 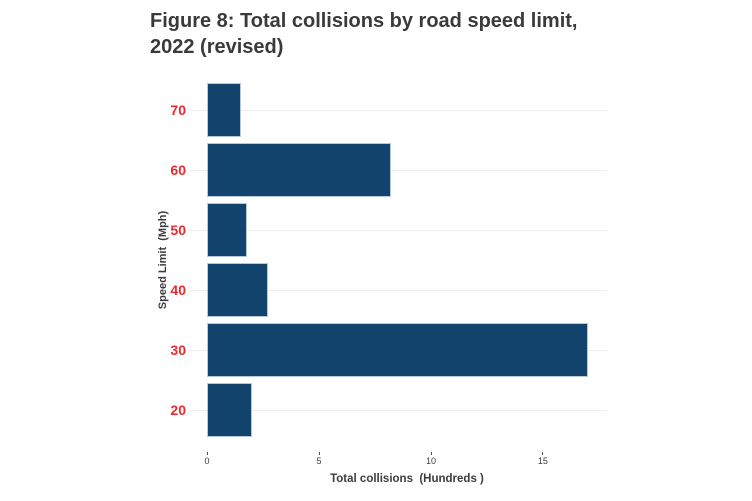 I want to click on y-tick-label-20: 20, so click(x=178, y=410).